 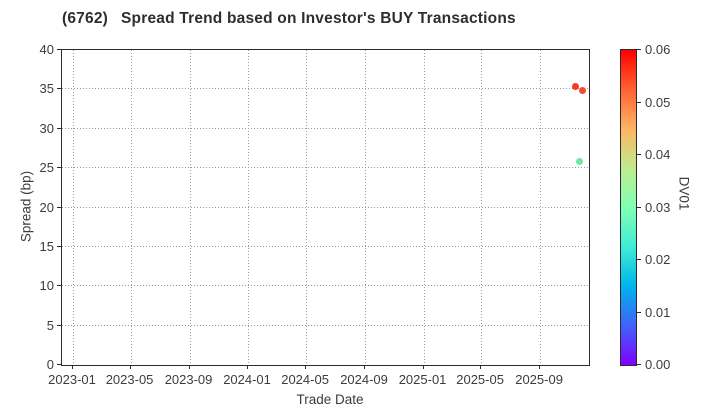 I want to click on x-tick-label: 2023-09, so click(x=188, y=379).